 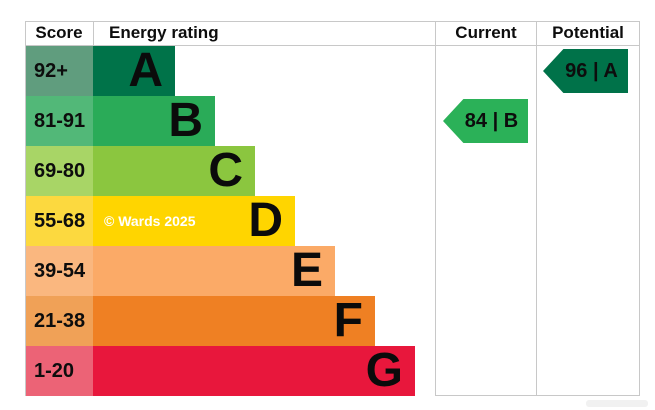 I want to click on current-column-left-border, so click(x=435, y=208).